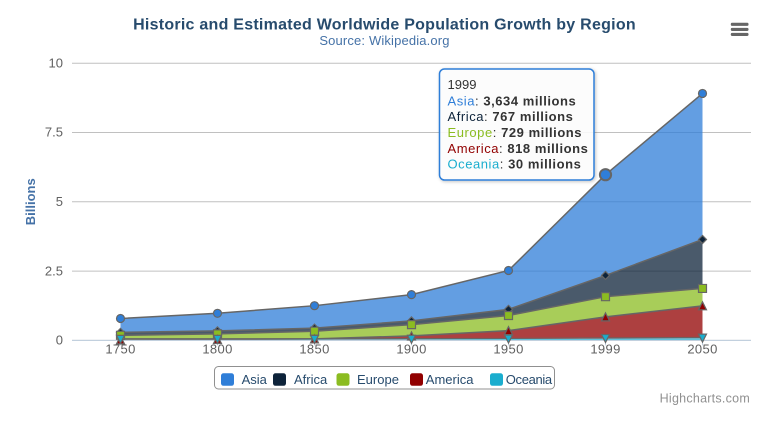 The image size is (769, 421). I want to click on svg-text: 2.5, so click(54, 270).